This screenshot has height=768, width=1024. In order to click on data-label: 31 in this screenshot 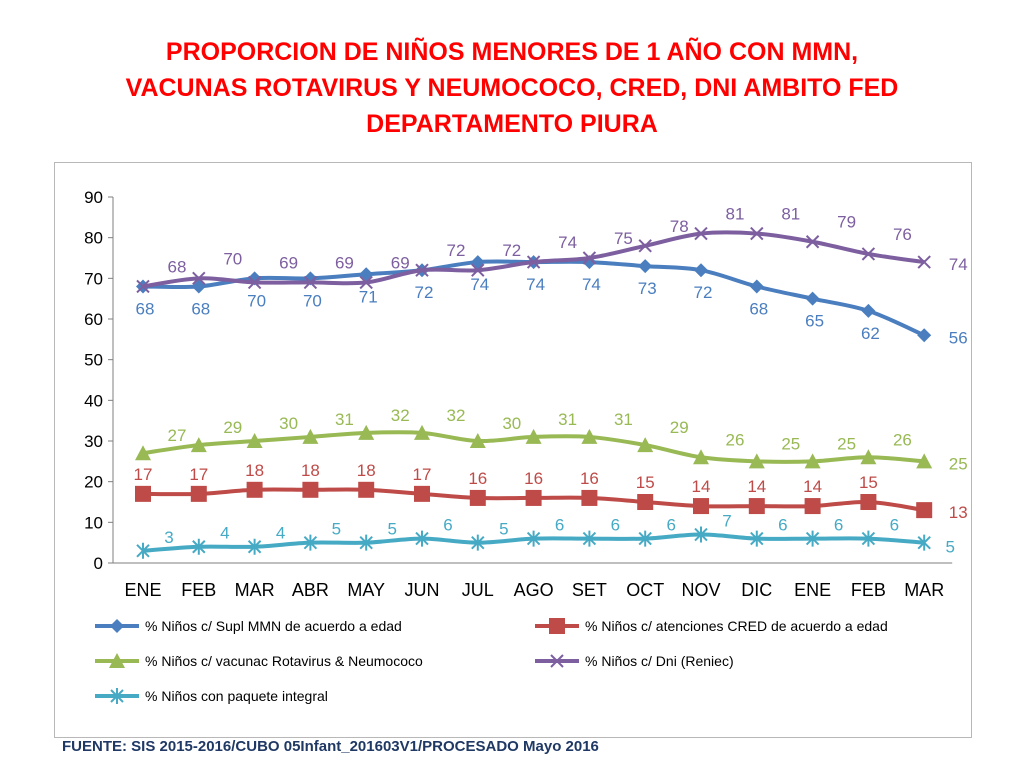, I will do `click(567, 419)`.